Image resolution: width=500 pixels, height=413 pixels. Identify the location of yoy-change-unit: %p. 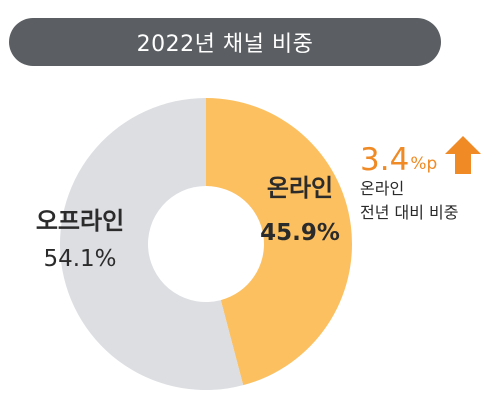
(424, 164).